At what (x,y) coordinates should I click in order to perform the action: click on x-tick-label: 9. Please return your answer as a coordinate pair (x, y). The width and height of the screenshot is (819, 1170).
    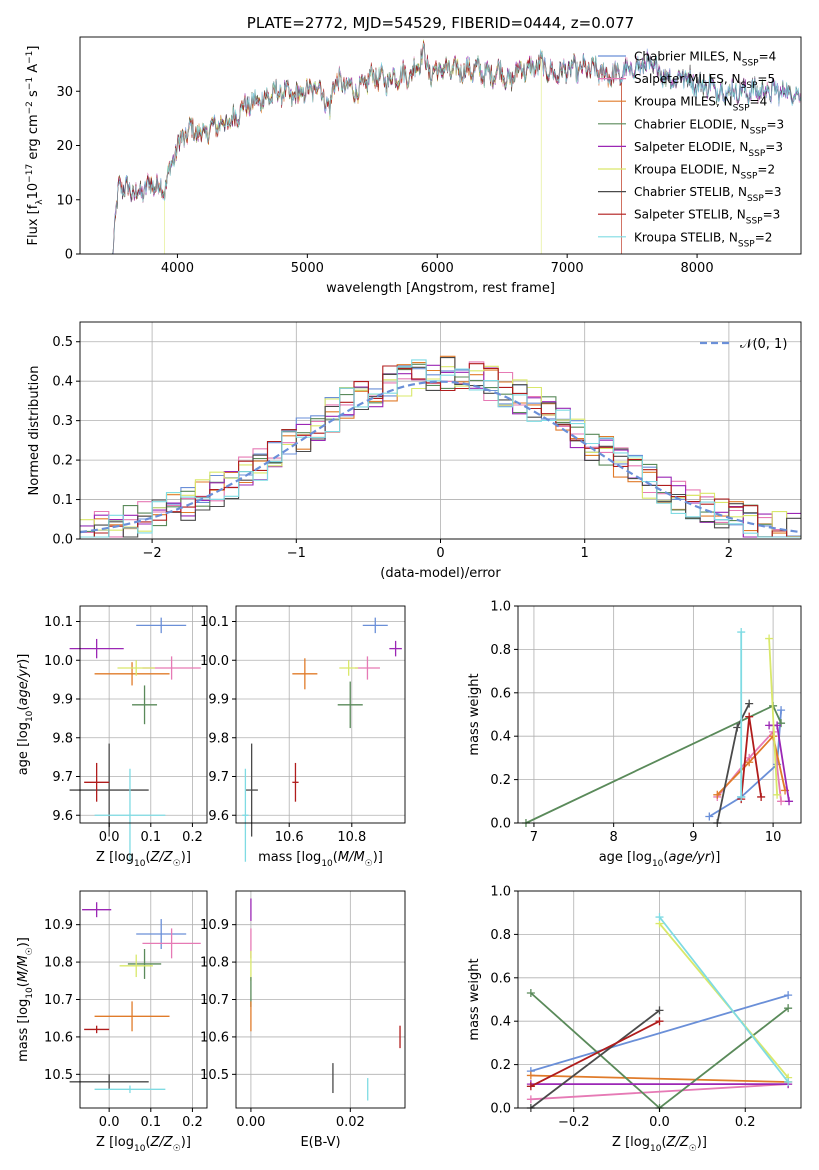
    Looking at the image, I should click on (693, 837).